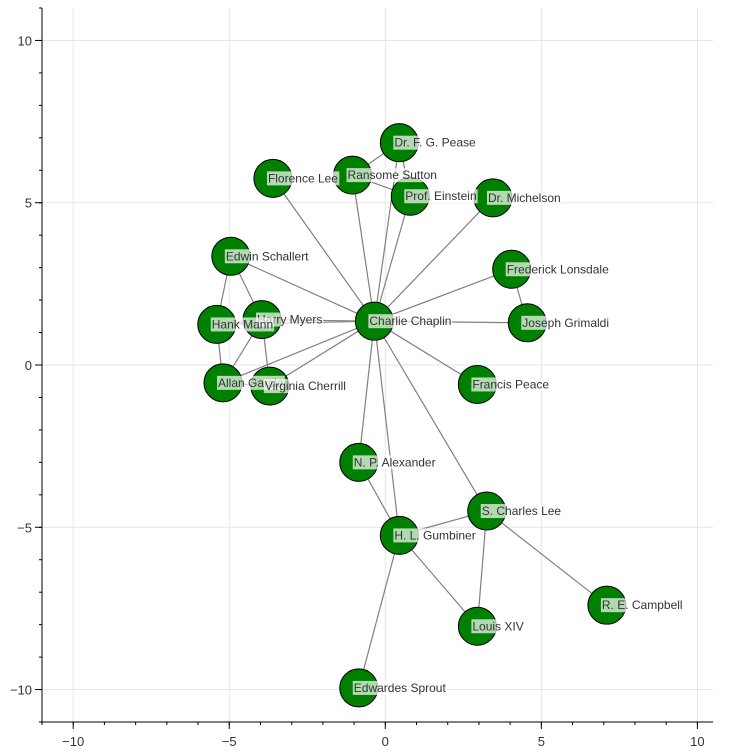 The image size is (750, 755). I want to click on node-label-text: Ransome Sutton, so click(392, 175).